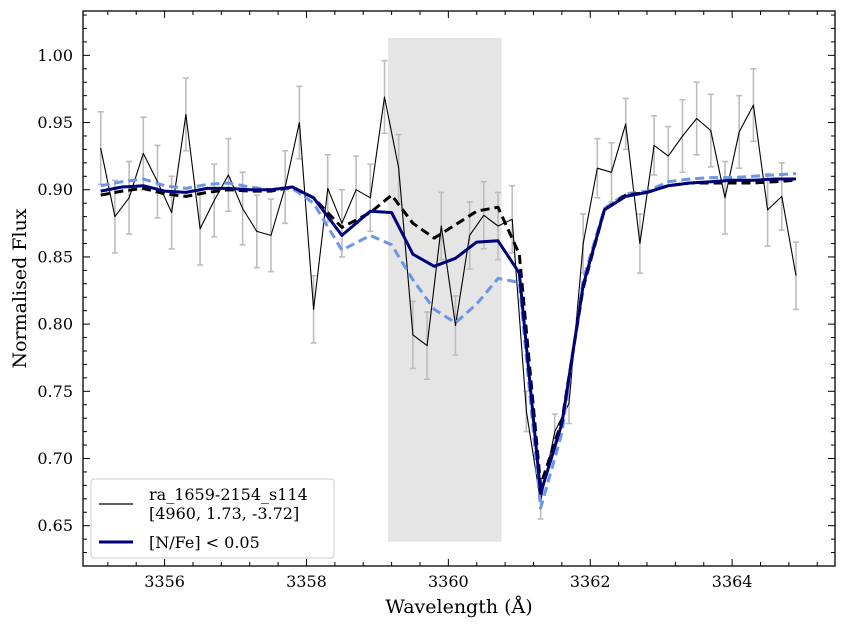  I want to click on y-tick-label: 0.90, so click(55, 189).